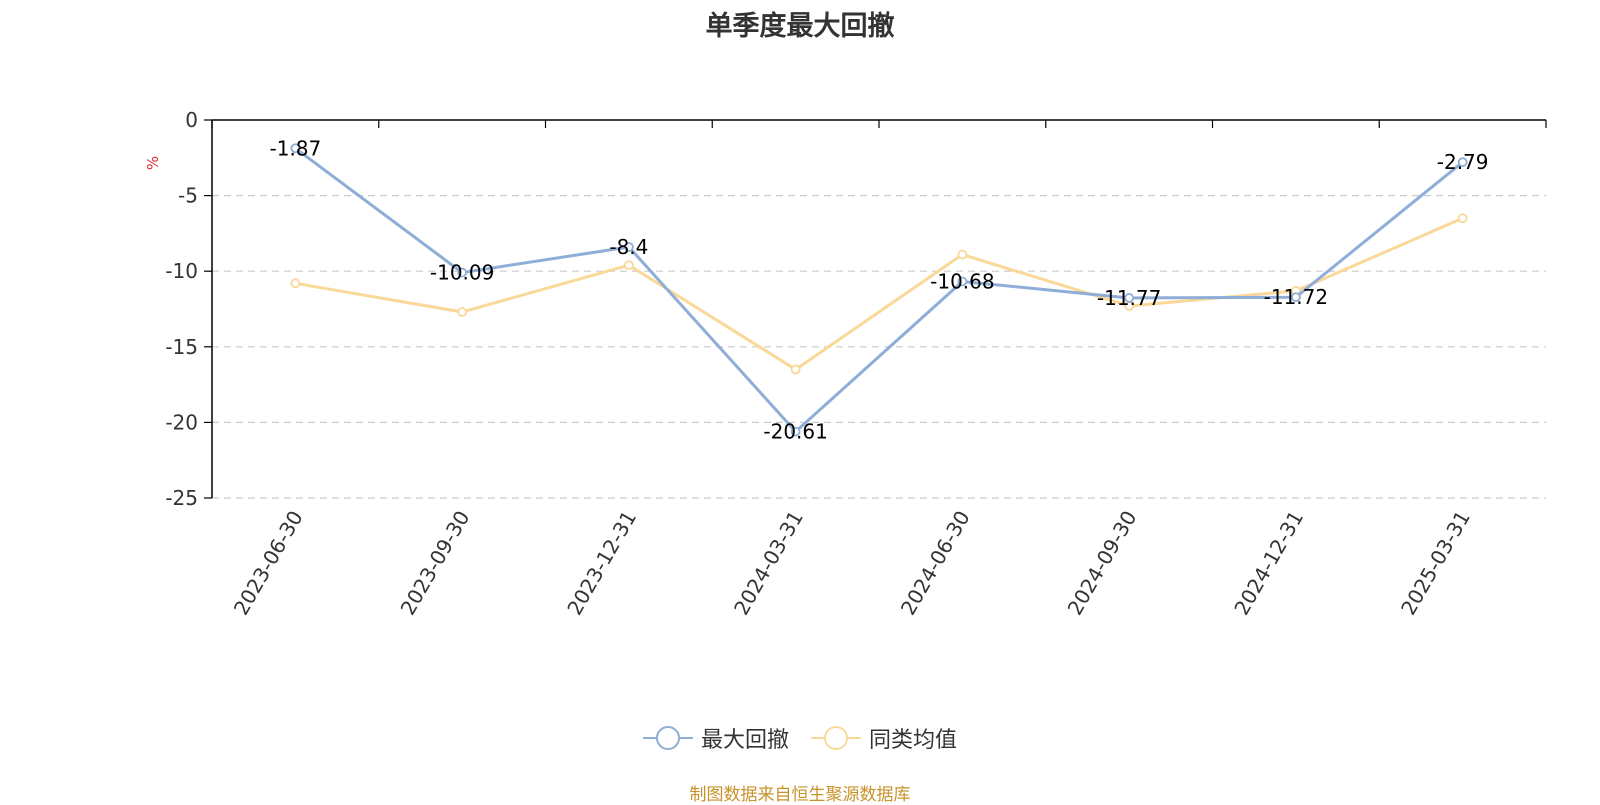 Image resolution: width=1600 pixels, height=805 pixels. I want to click on legend-item: 最大回撤, so click(715, 738).